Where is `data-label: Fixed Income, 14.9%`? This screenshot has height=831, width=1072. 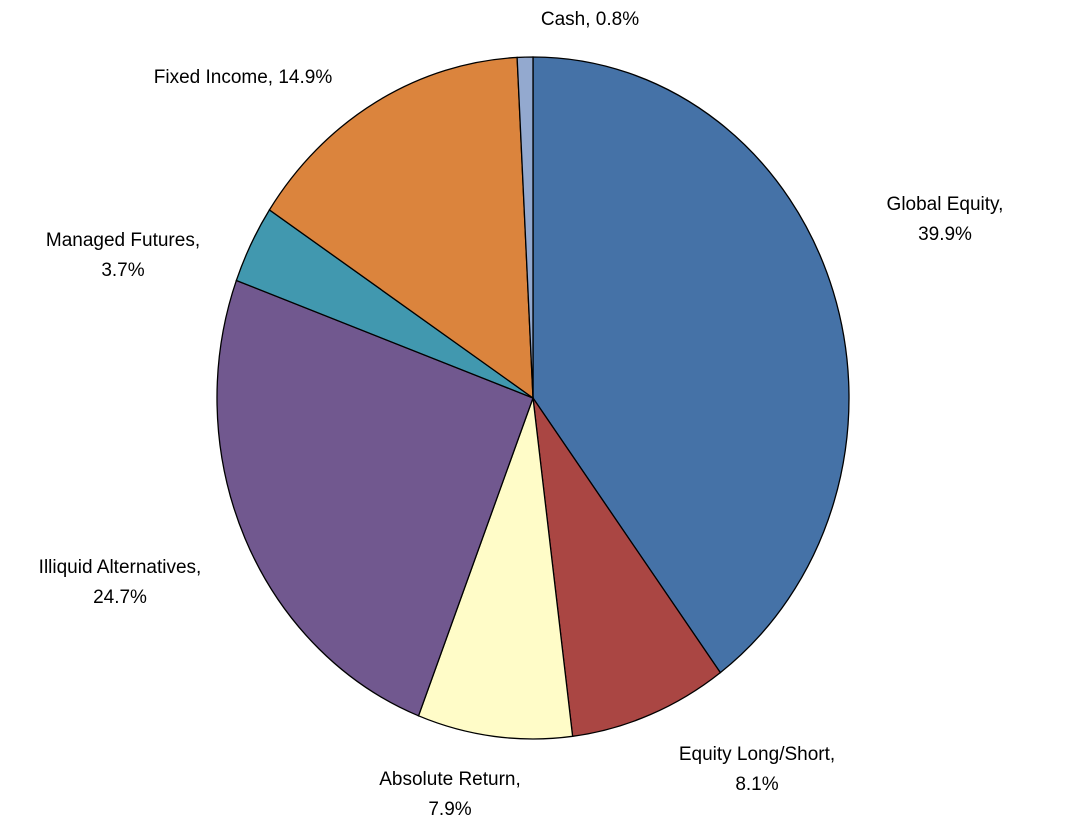
data-label: Fixed Income, 14.9% is located at coordinates (243, 77).